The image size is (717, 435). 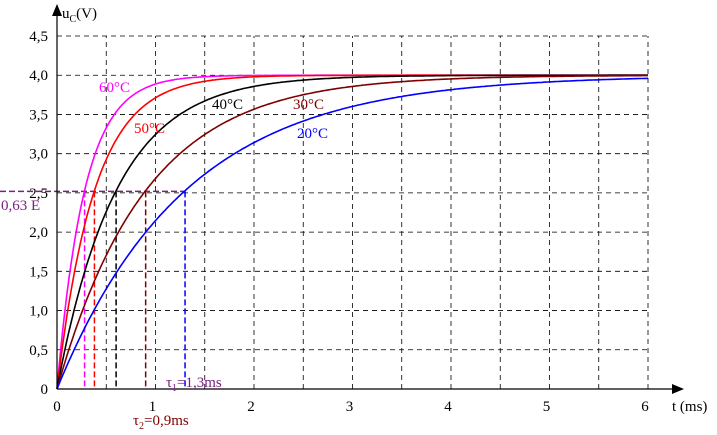 I want to click on y-tick-label-4: 2,0, so click(x=38, y=233).